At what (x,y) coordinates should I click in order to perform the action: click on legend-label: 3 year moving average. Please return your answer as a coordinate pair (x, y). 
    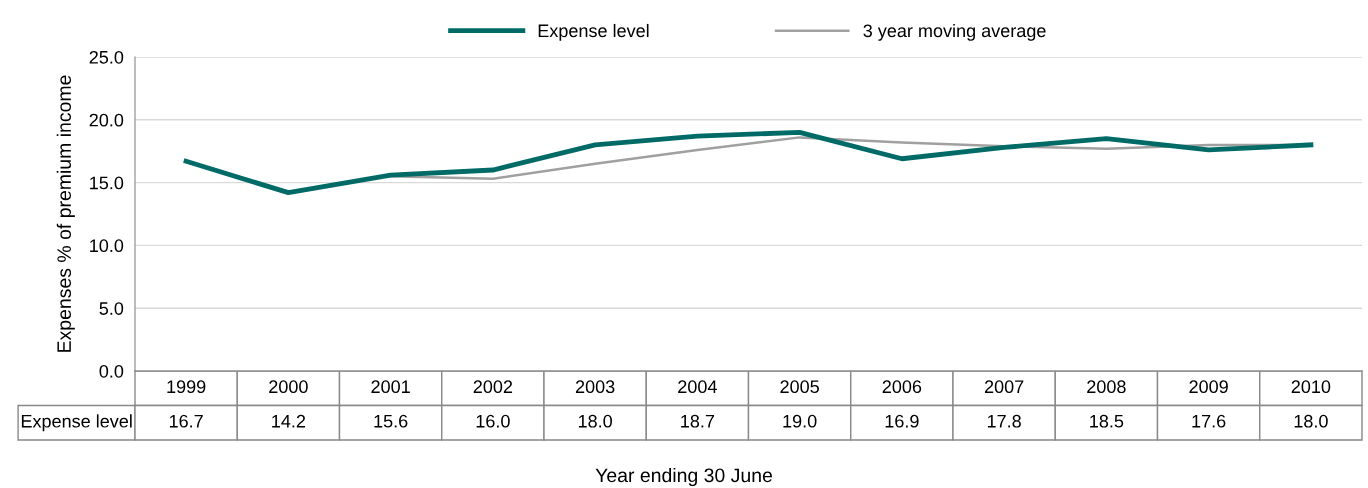
    Looking at the image, I should click on (954, 32).